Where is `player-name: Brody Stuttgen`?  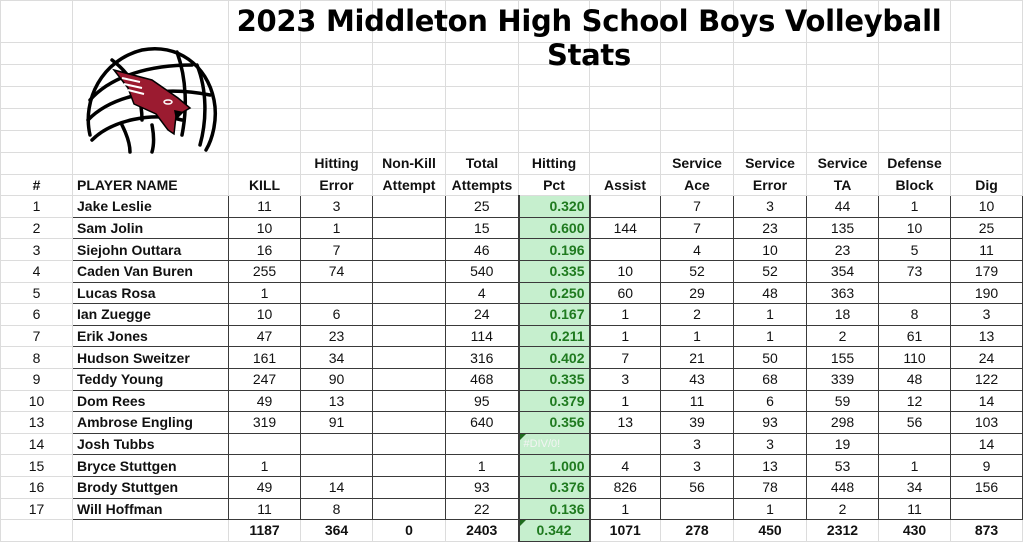 player-name: Brody Stuttgen is located at coordinates (150, 487).